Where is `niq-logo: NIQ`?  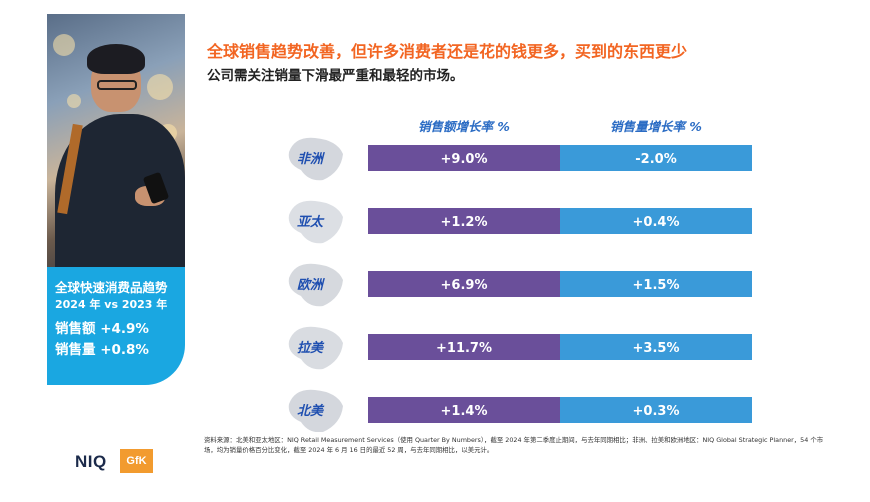
niq-logo: NIQ is located at coordinates (91, 461).